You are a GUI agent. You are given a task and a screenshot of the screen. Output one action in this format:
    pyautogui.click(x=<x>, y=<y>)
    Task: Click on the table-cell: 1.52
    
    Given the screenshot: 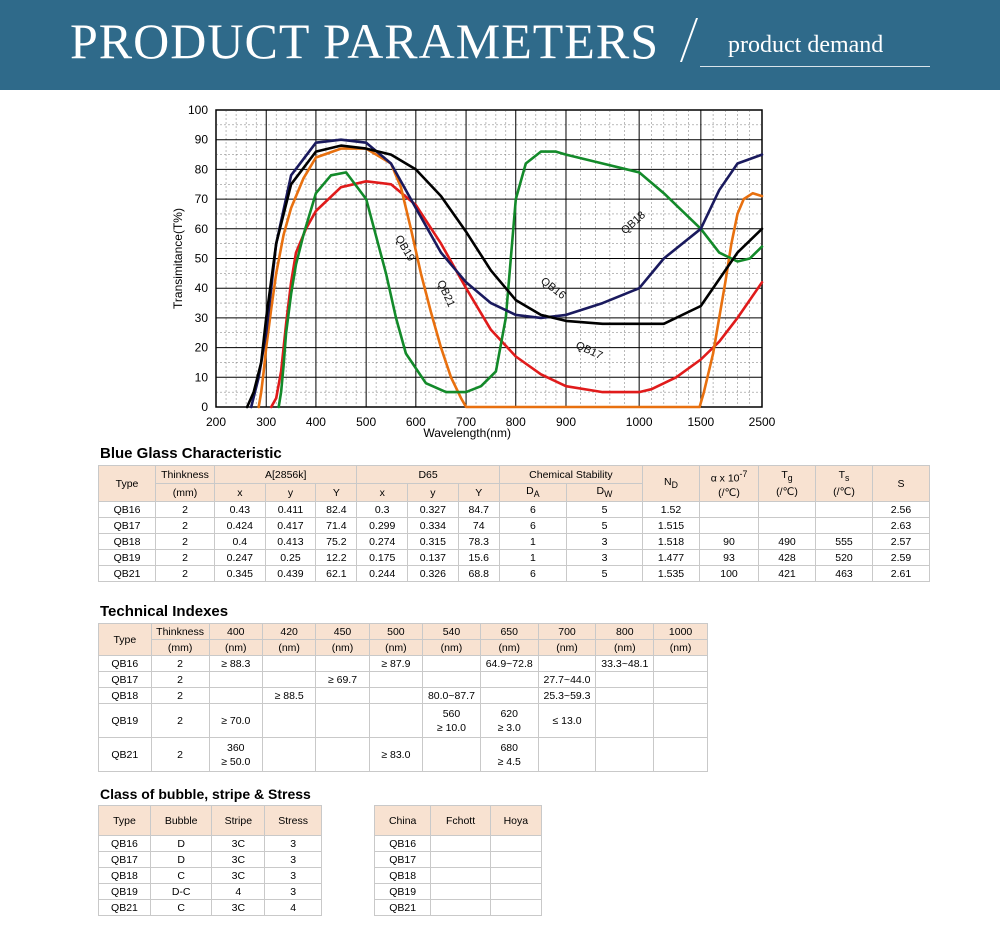 What is the action you would take?
    pyautogui.click(x=671, y=510)
    